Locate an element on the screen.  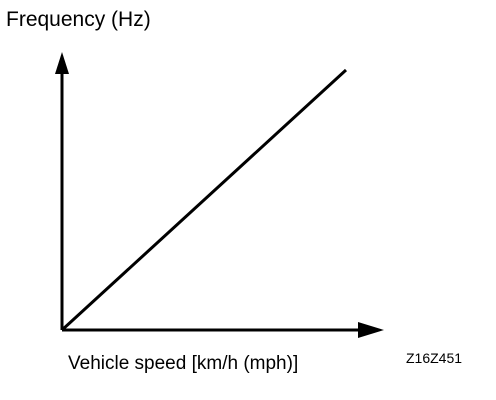
figure-code: Z16Z451 is located at coordinates (434, 358).